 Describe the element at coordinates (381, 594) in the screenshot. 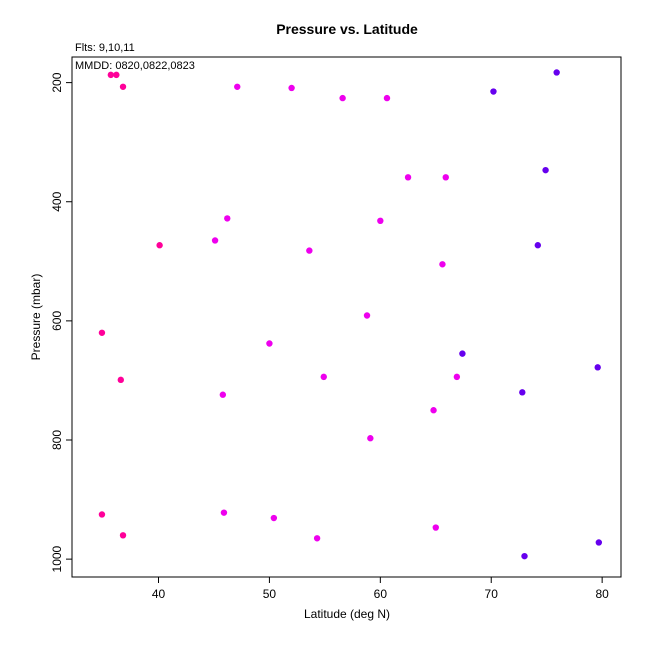

I see `x-tick-label: 60` at that location.